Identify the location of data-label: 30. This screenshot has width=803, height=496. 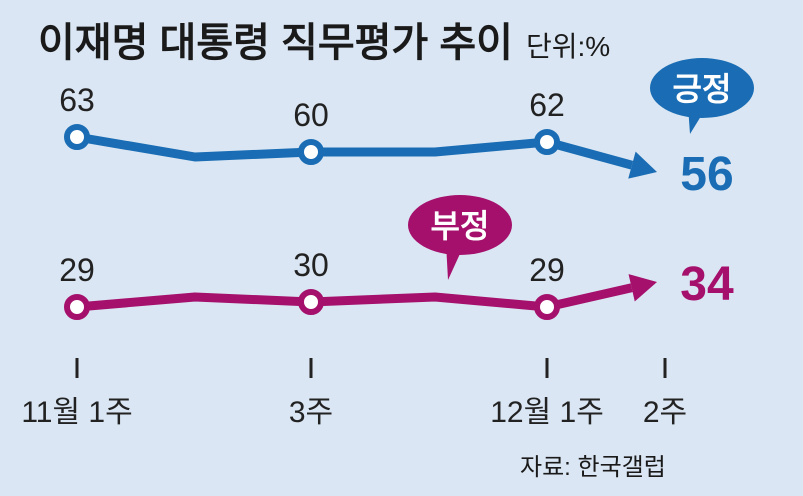
(311, 265).